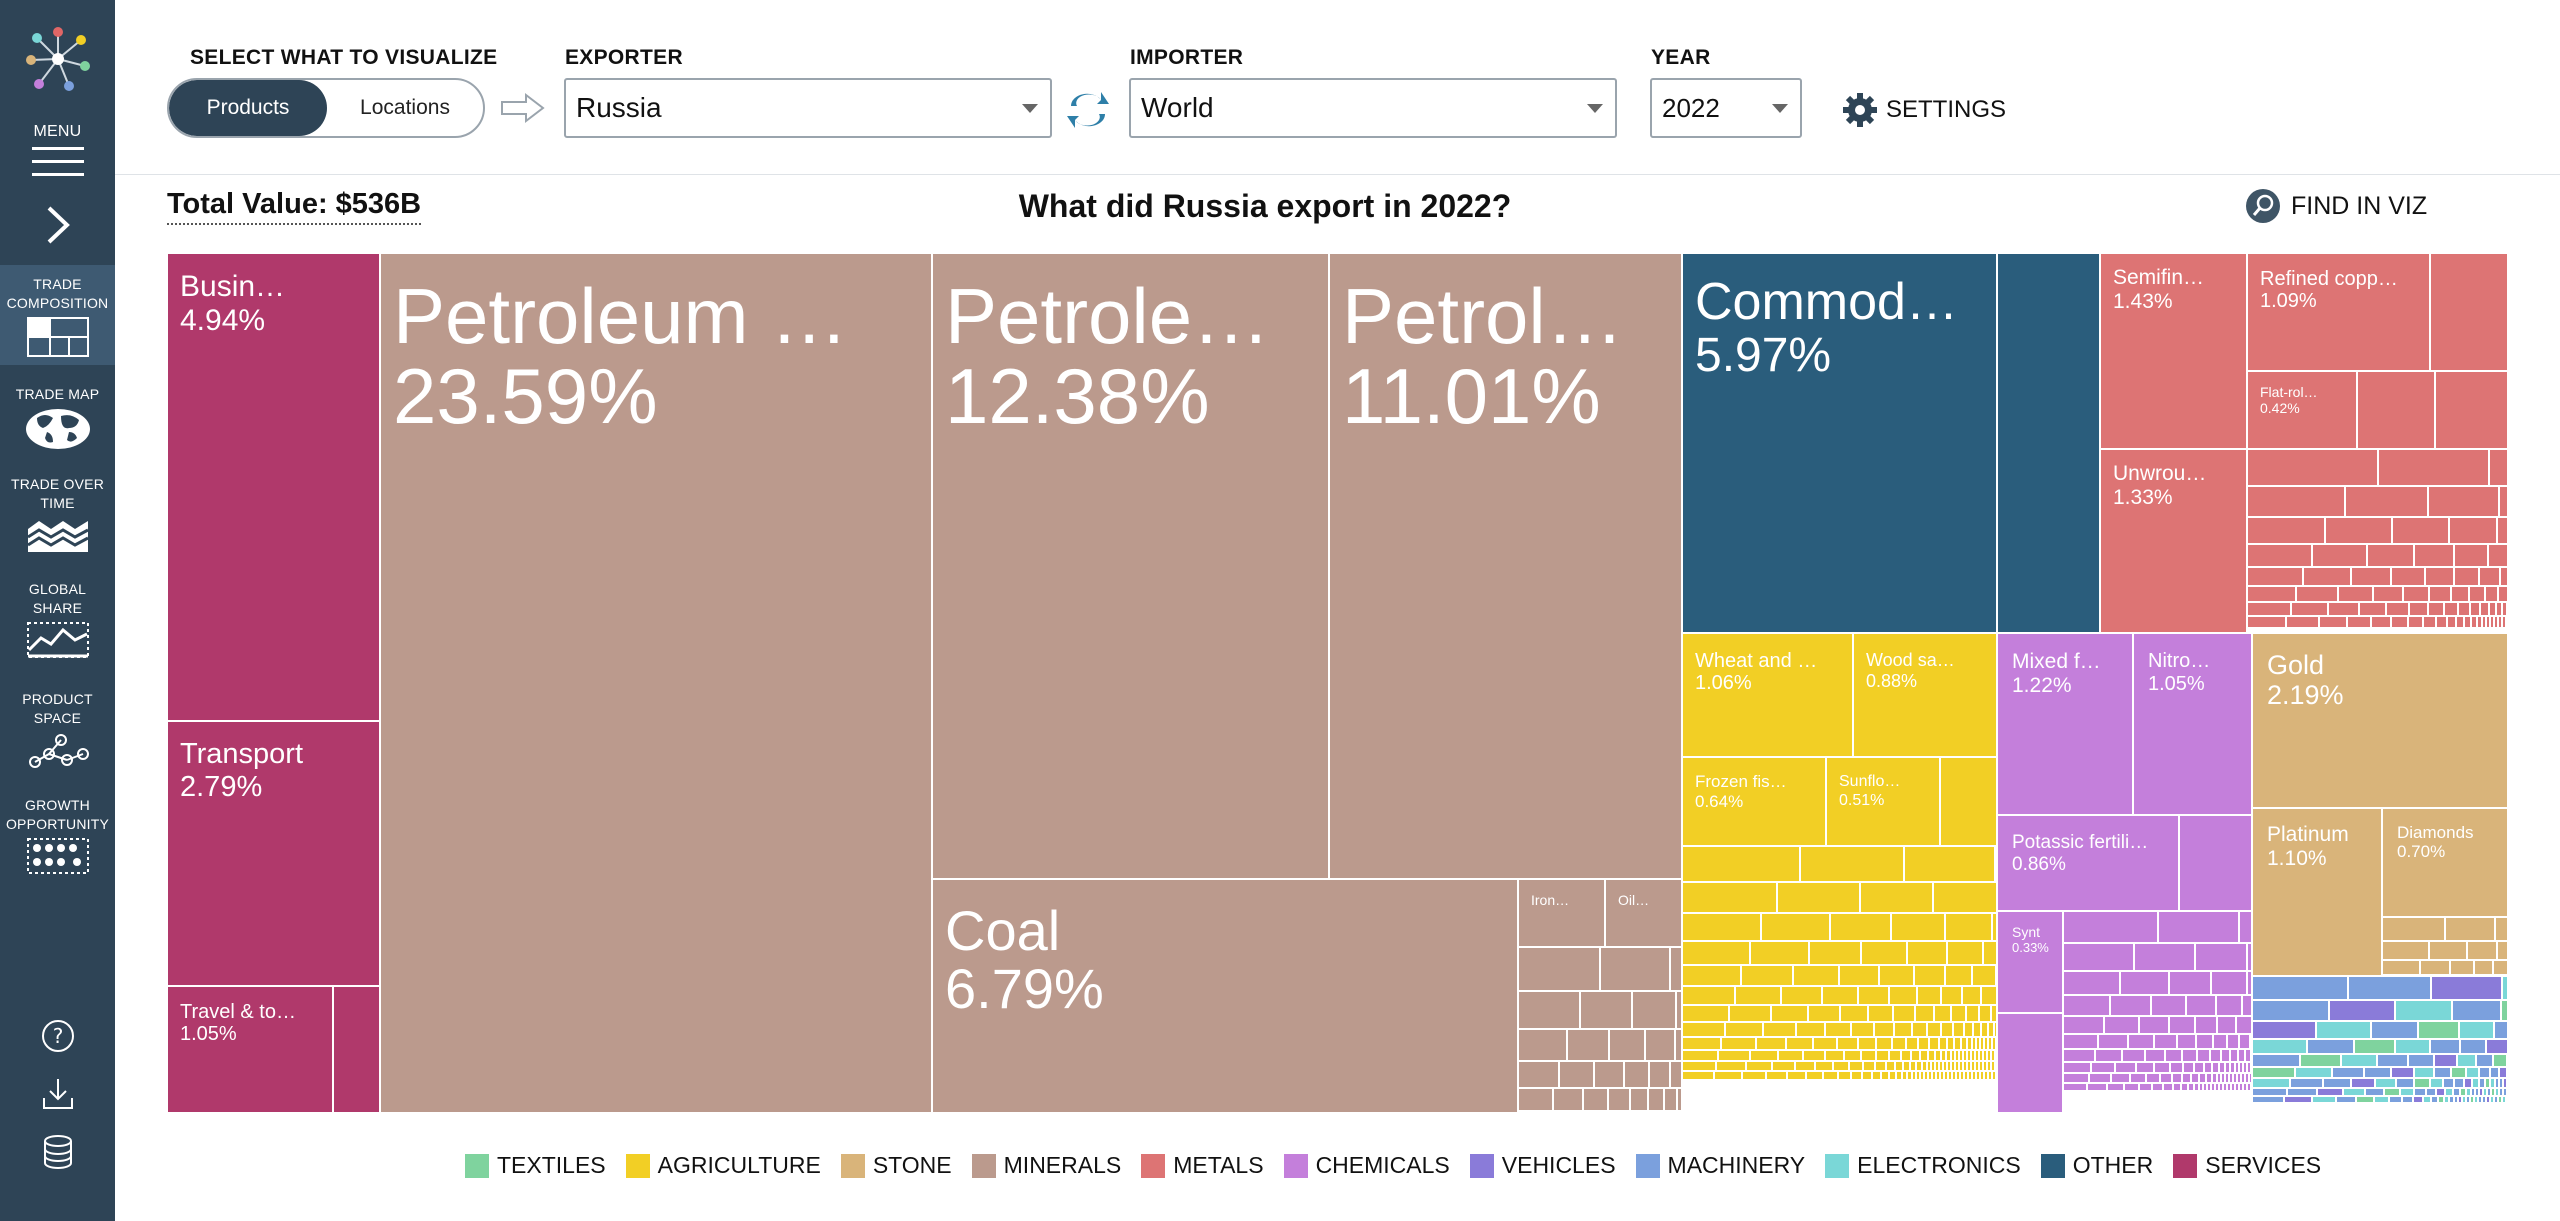  I want to click on legend-item-chemicals: CHEMICALS, so click(1366, 1165).